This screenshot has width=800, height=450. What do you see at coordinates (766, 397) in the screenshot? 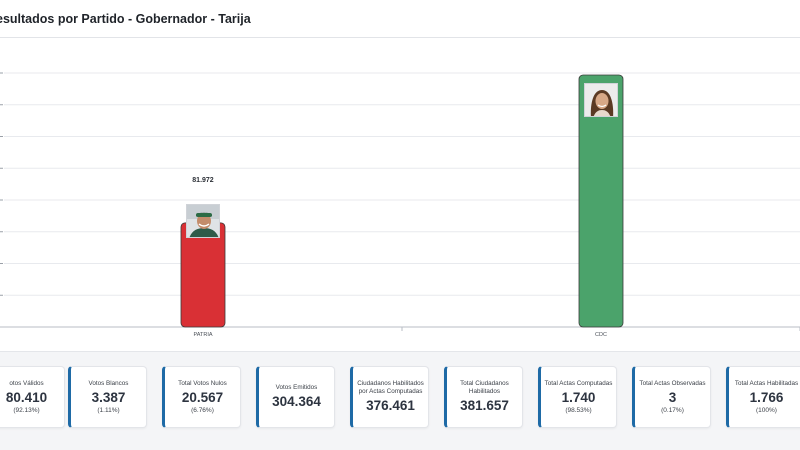
I see `stat-value: 1.766` at bounding box center [766, 397].